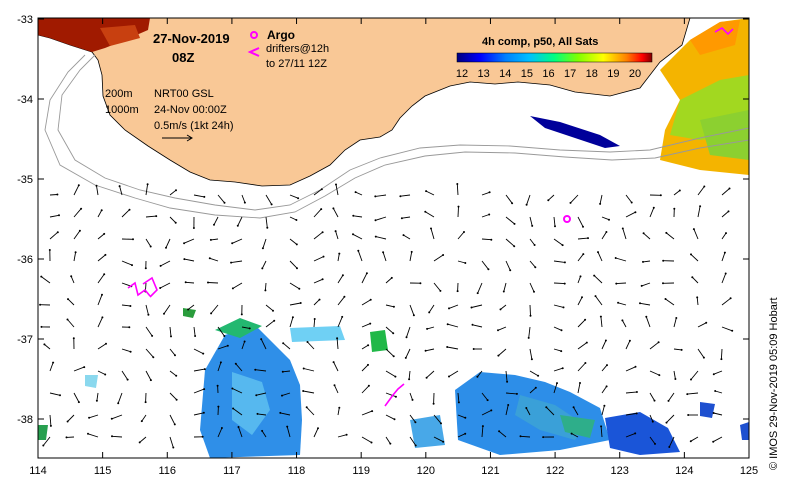  Describe the element at coordinates (119, 94) in the screenshot. I see `contour-200m-label: 200m` at that location.